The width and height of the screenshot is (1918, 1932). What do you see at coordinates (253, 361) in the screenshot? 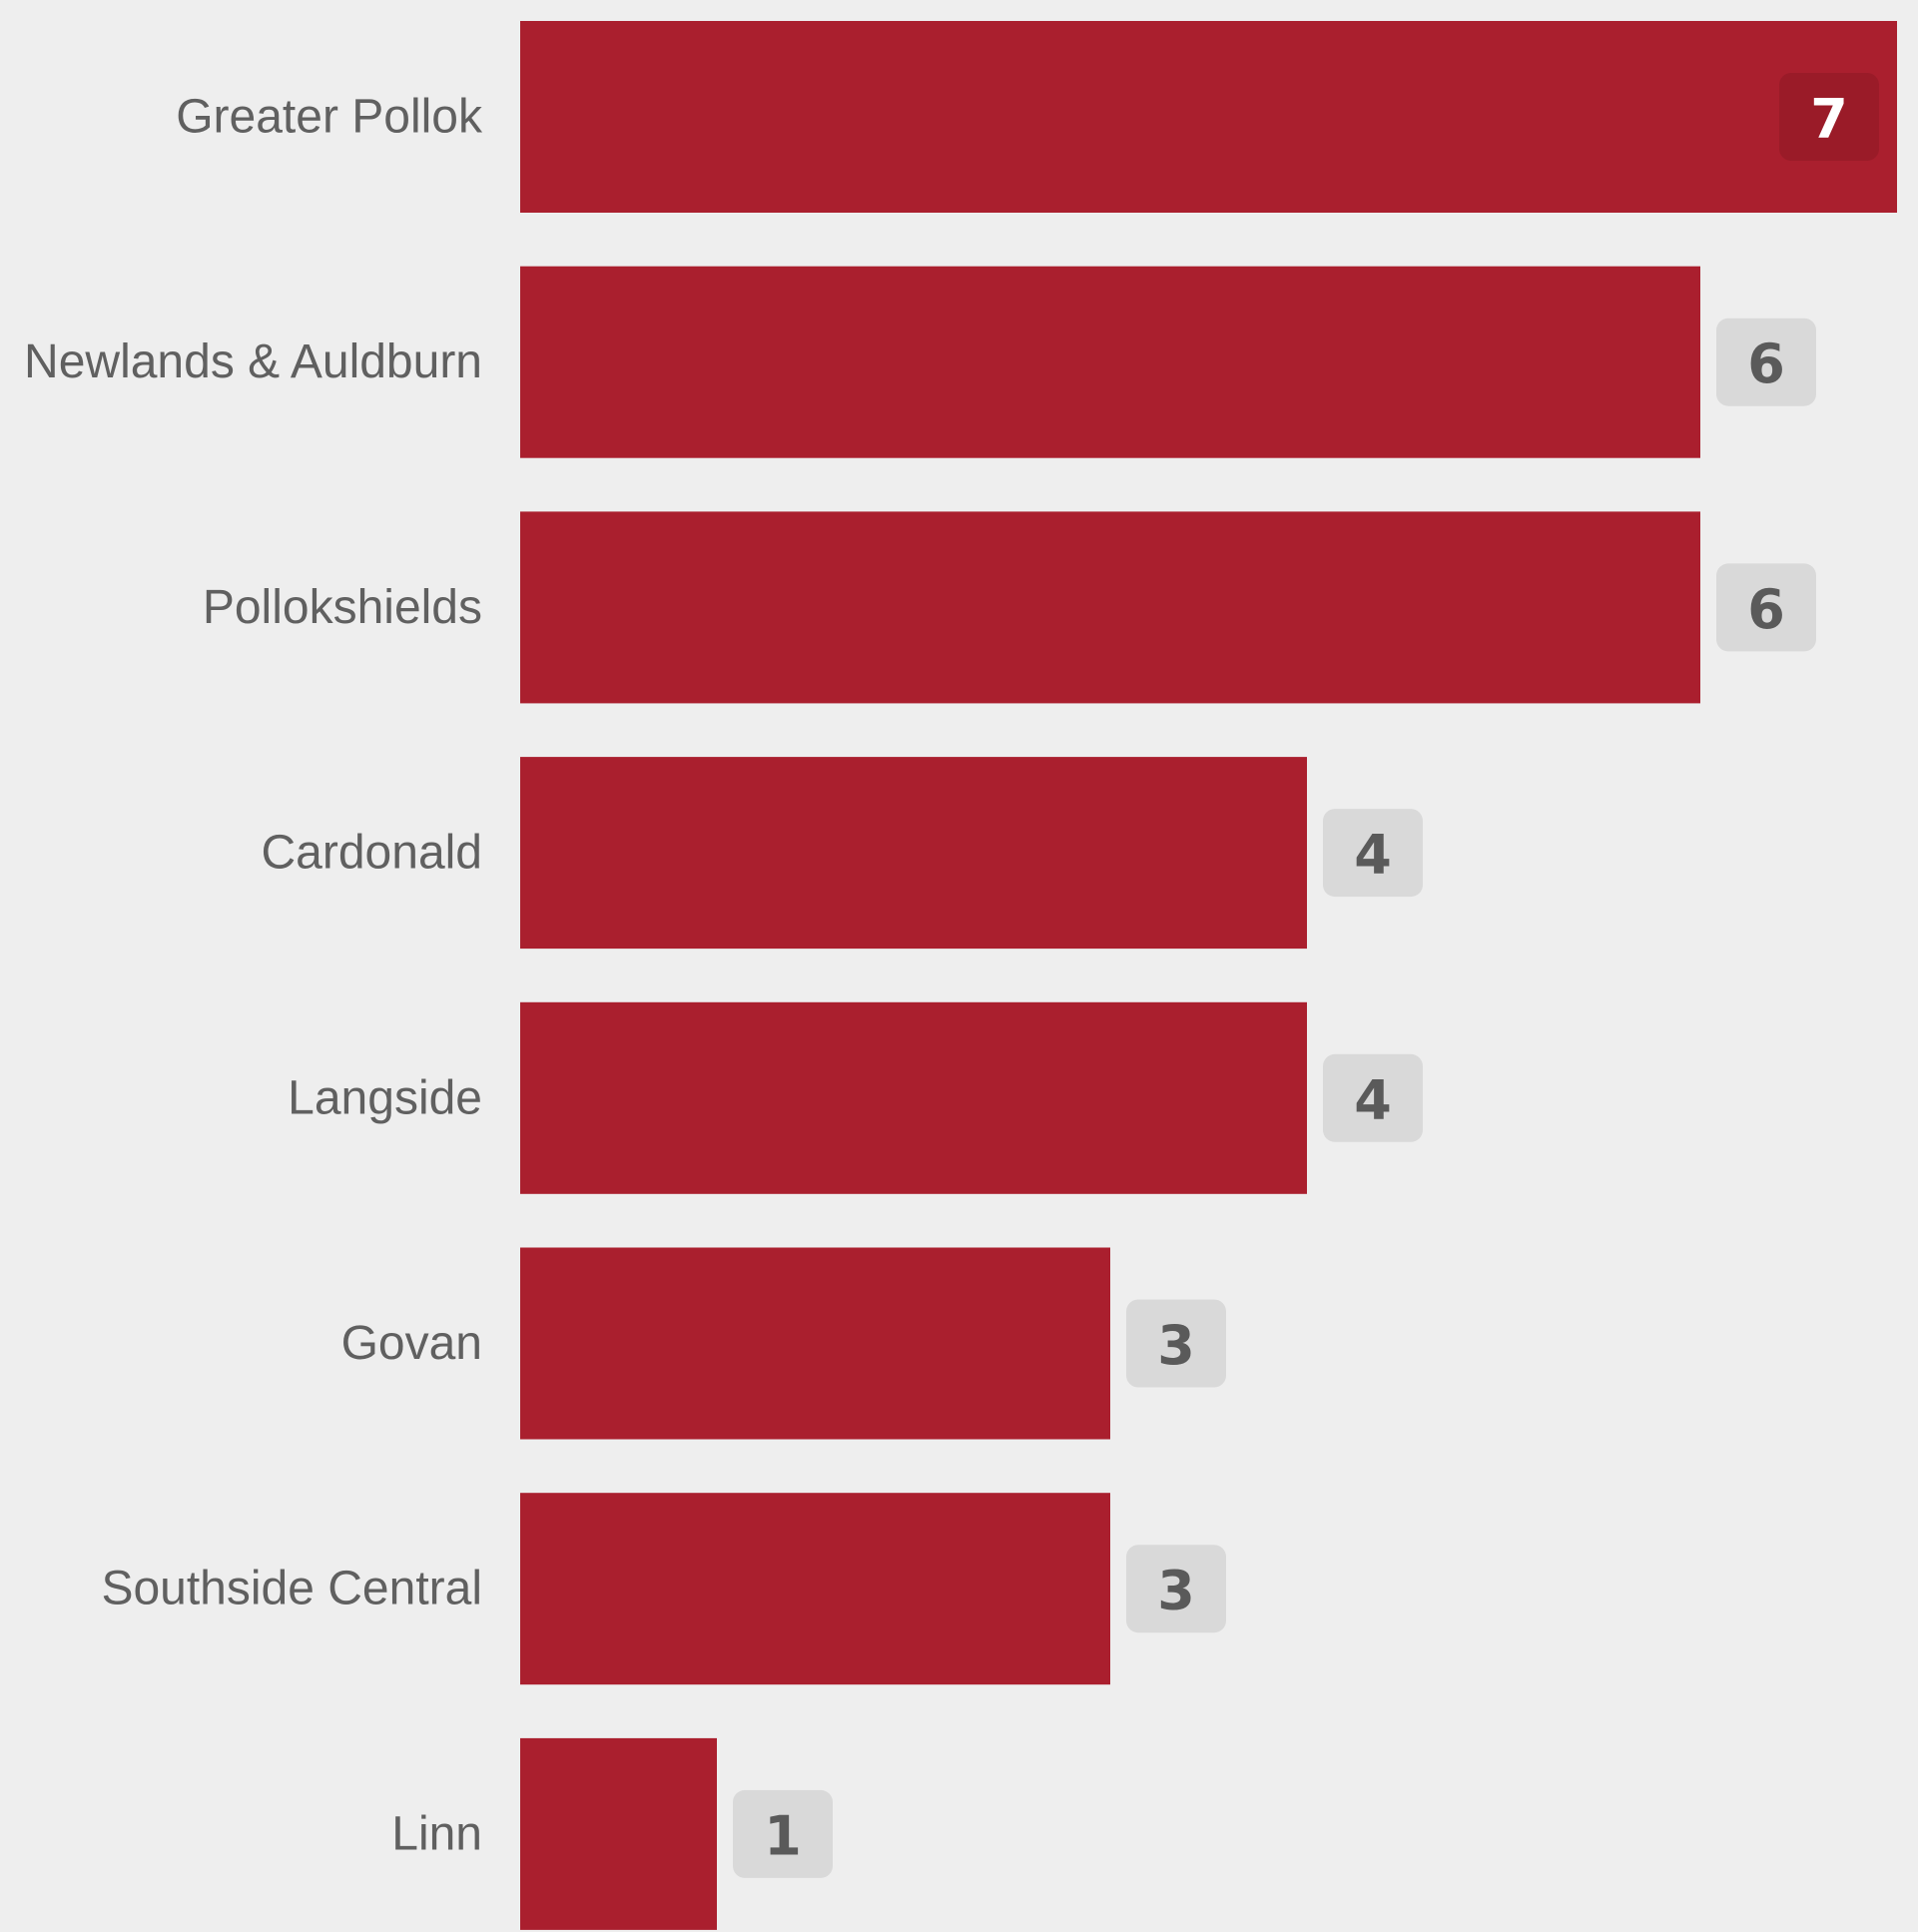
I see `category-label: Newlands & Auldburn` at bounding box center [253, 361].